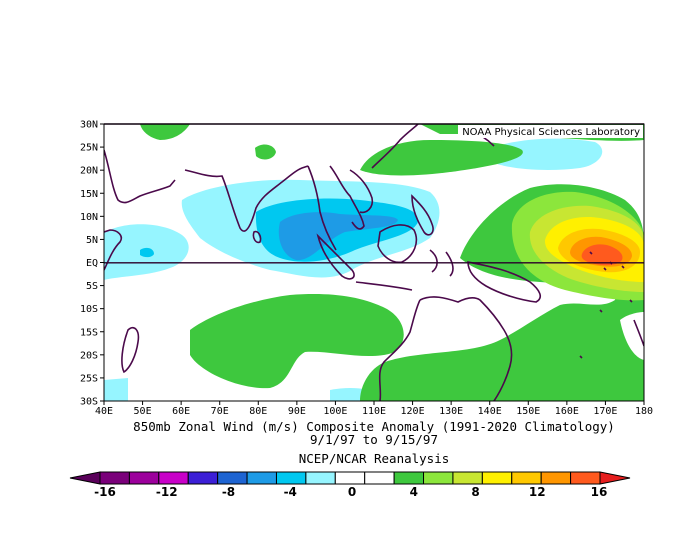 This screenshot has width=700, height=542. Describe the element at coordinates (116, 389) in the screenshot. I see `negative-anomaly-region-cyan-south` at that location.